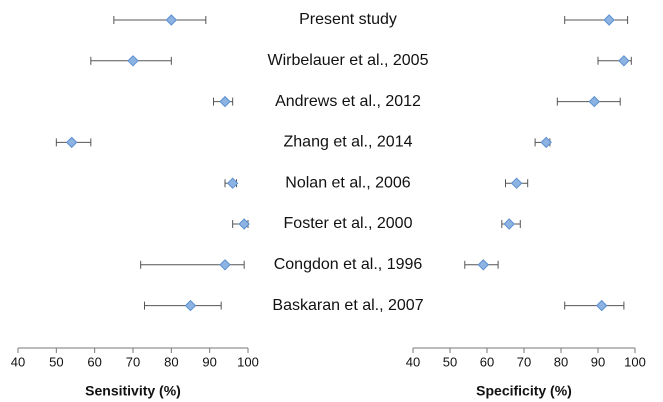 Image resolution: width=663 pixels, height=402 pixels. I want to click on study-label: Baskaran et al., 2007, so click(347, 305).